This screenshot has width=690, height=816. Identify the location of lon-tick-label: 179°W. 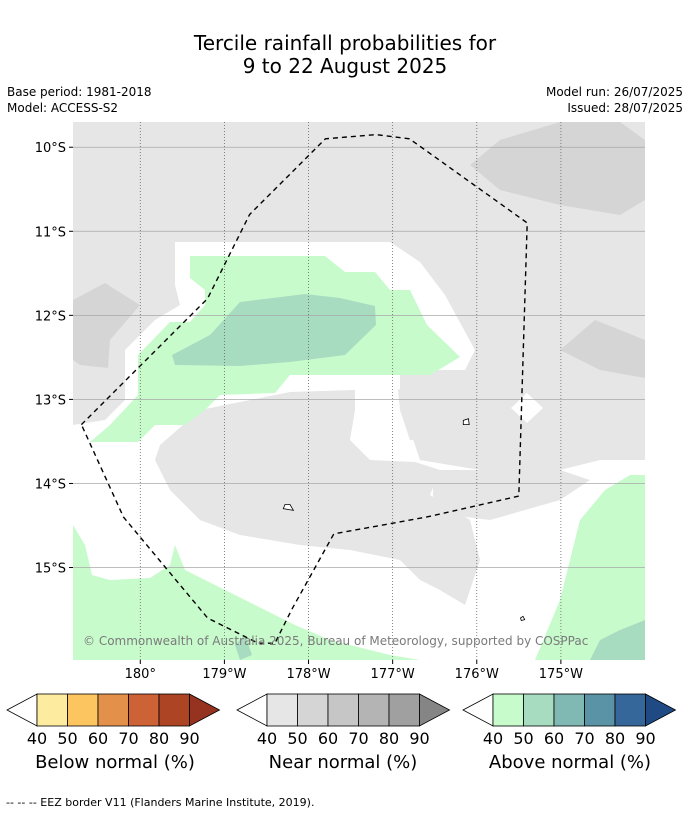
(224, 674).